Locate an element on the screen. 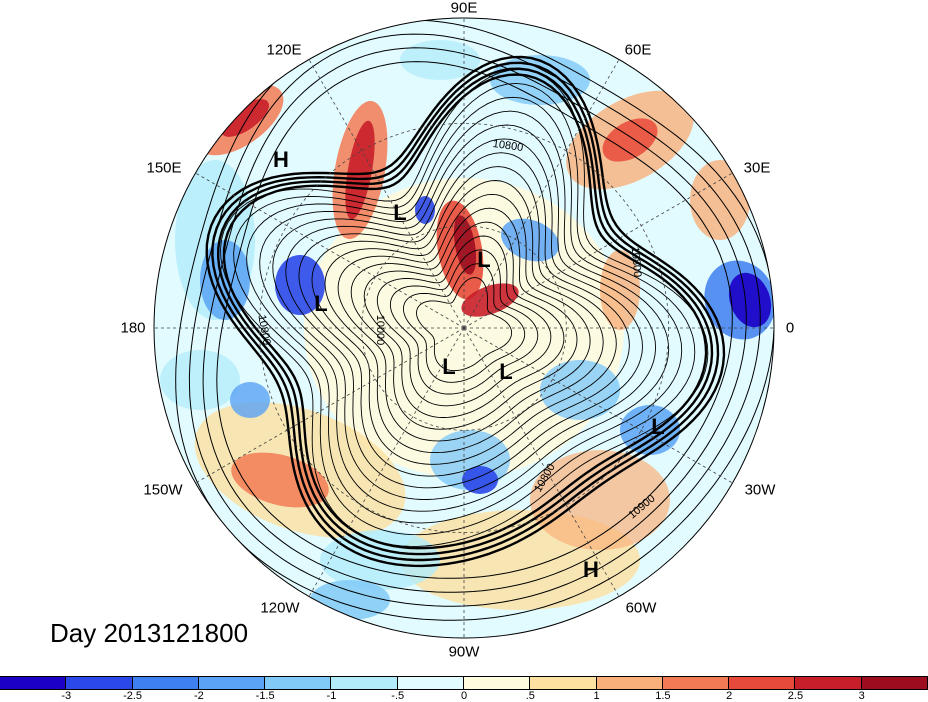 The width and height of the screenshot is (928, 702). colorbar-tick-label: -2 is located at coordinates (198, 696).